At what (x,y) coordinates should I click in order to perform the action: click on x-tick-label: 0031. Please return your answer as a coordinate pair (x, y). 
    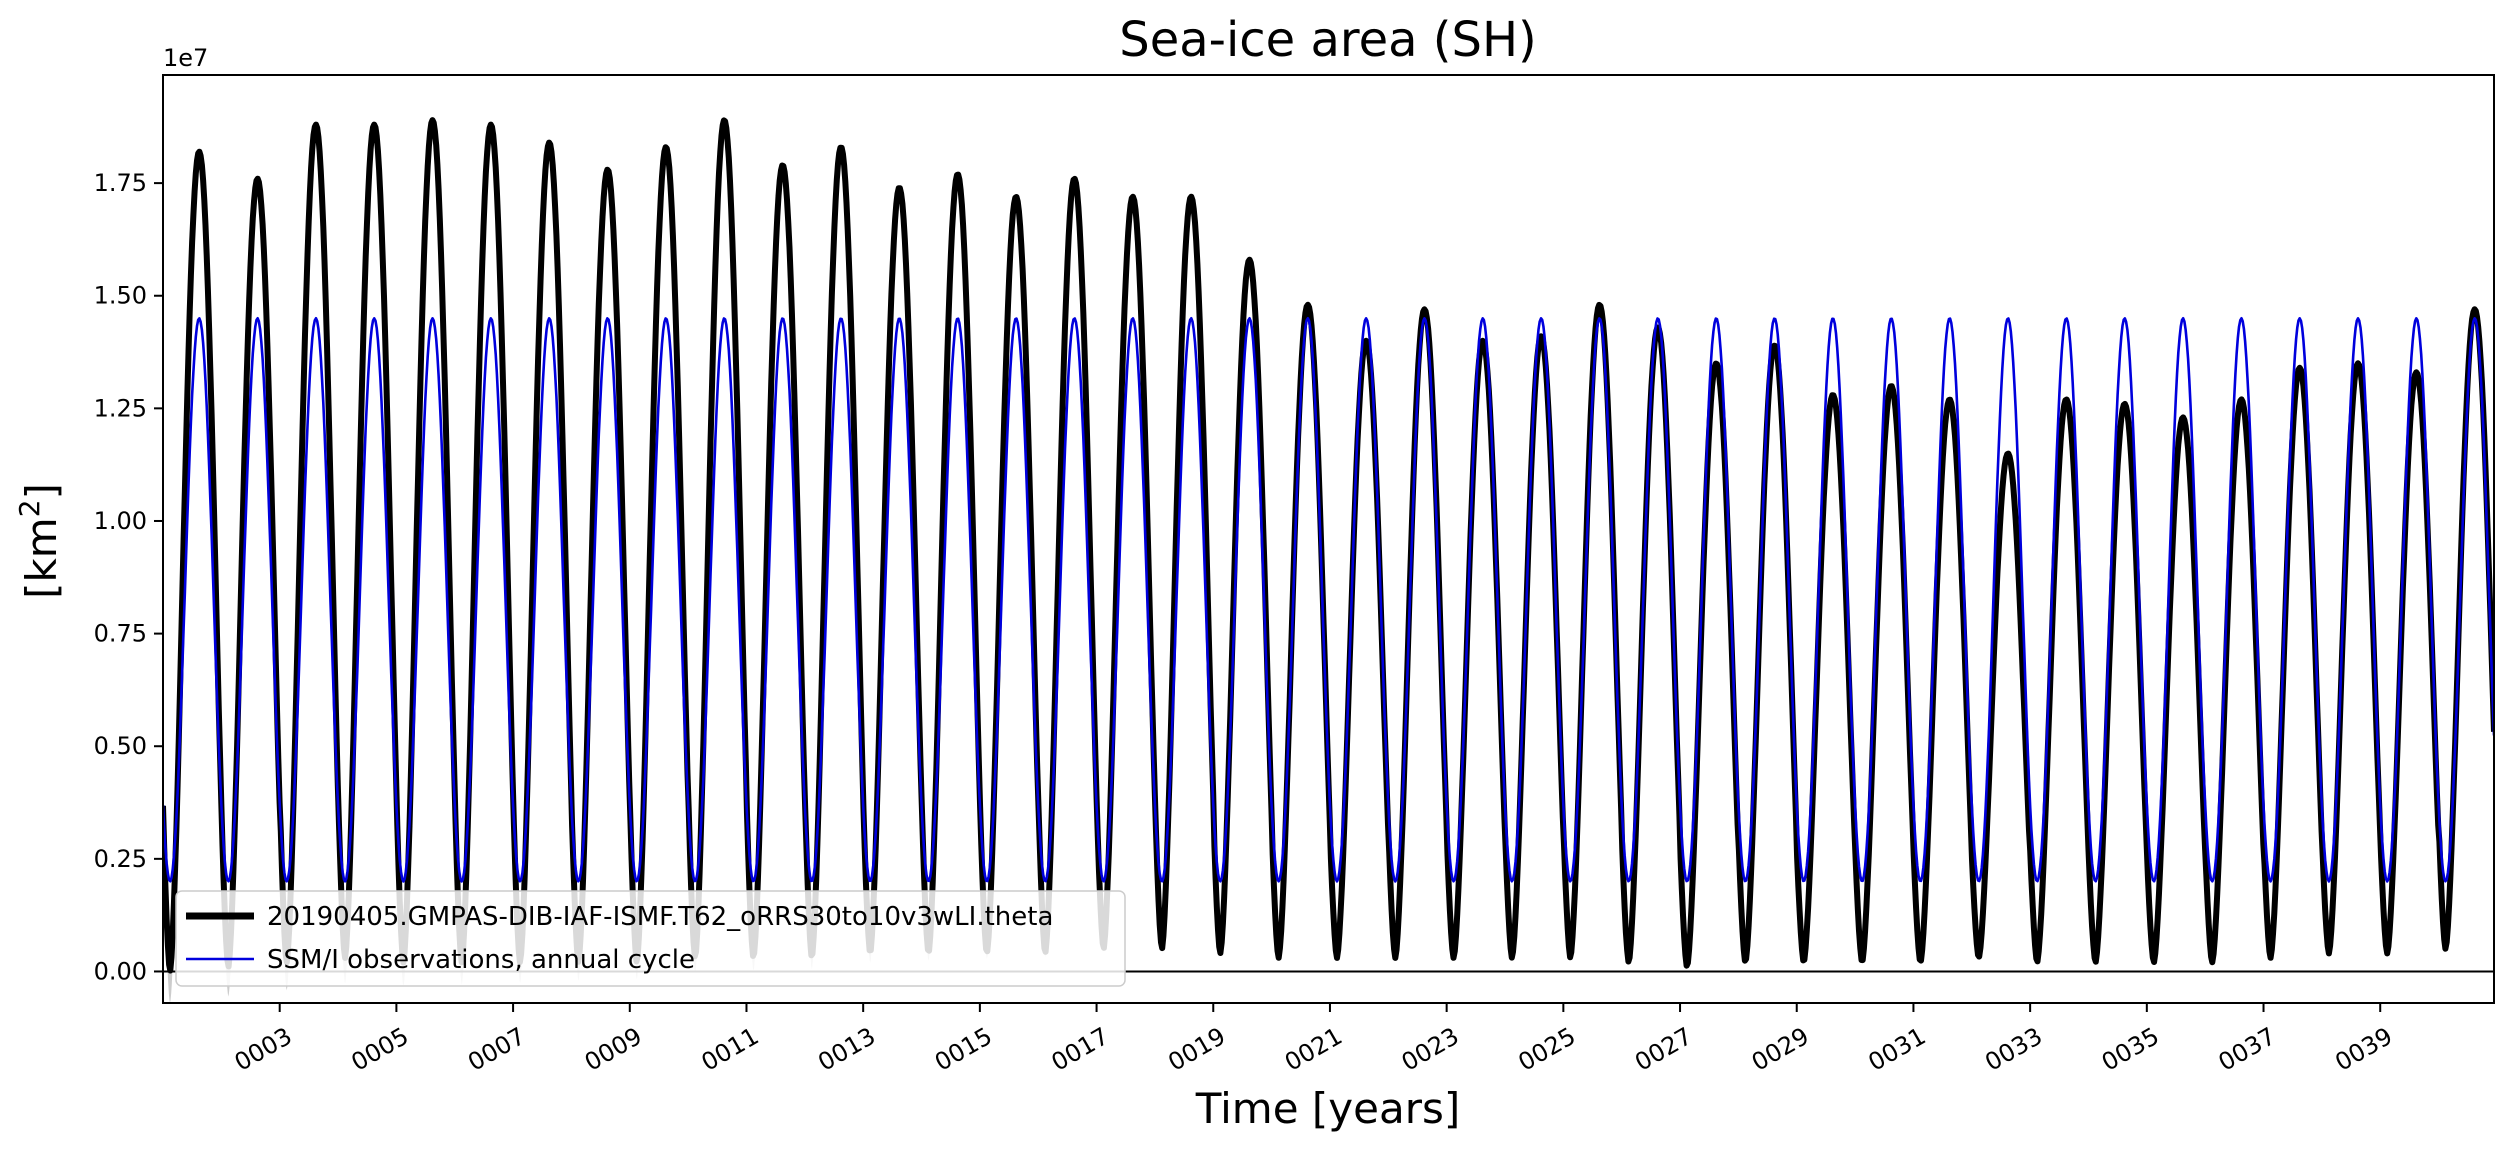
    Looking at the image, I should click on (1897, 1049).